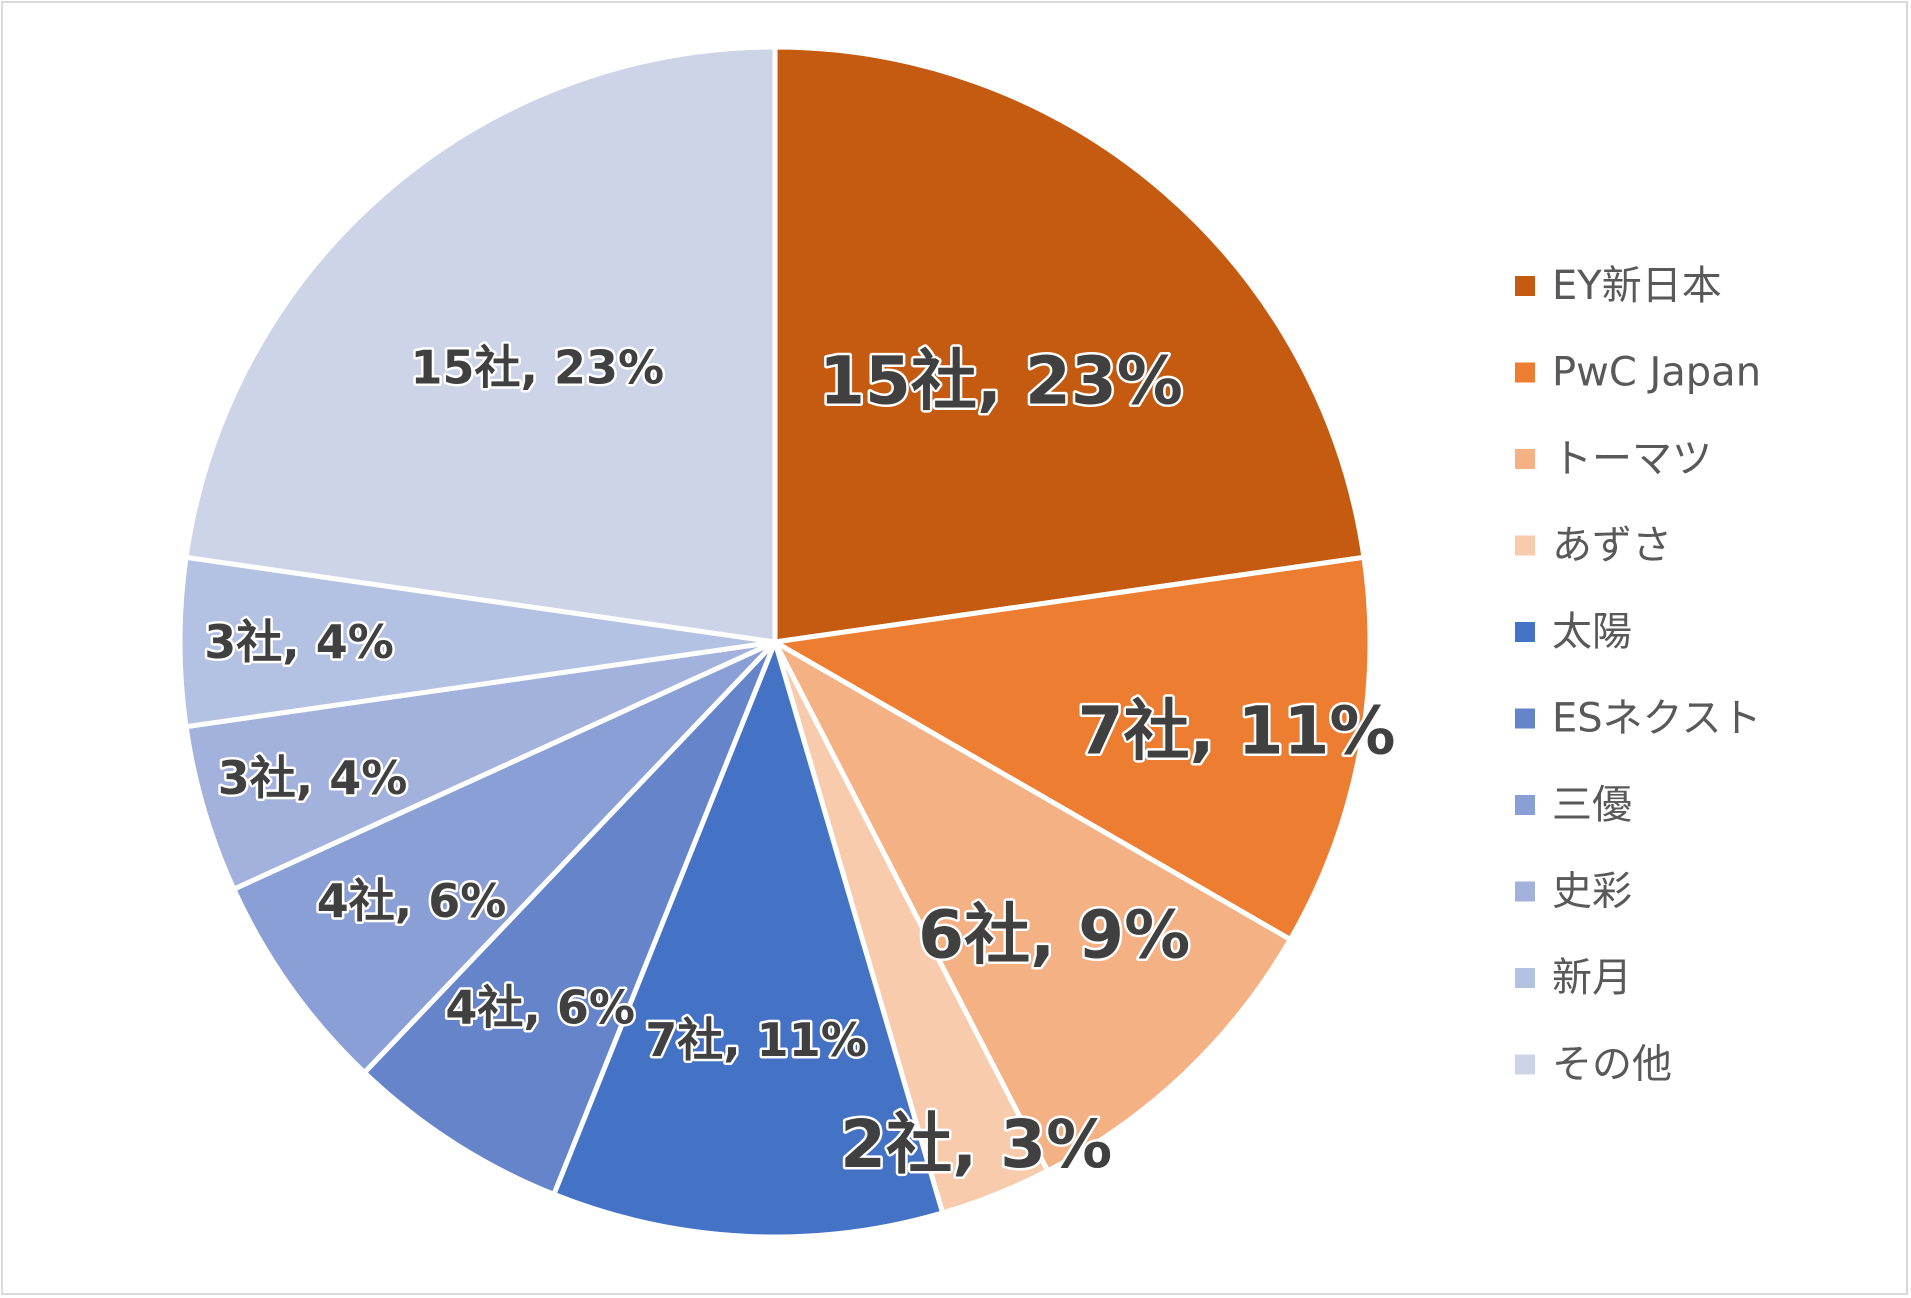 This screenshot has width=1911, height=1298. I want to click on data-label-slice-8: 3社, 4%, so click(299, 642).